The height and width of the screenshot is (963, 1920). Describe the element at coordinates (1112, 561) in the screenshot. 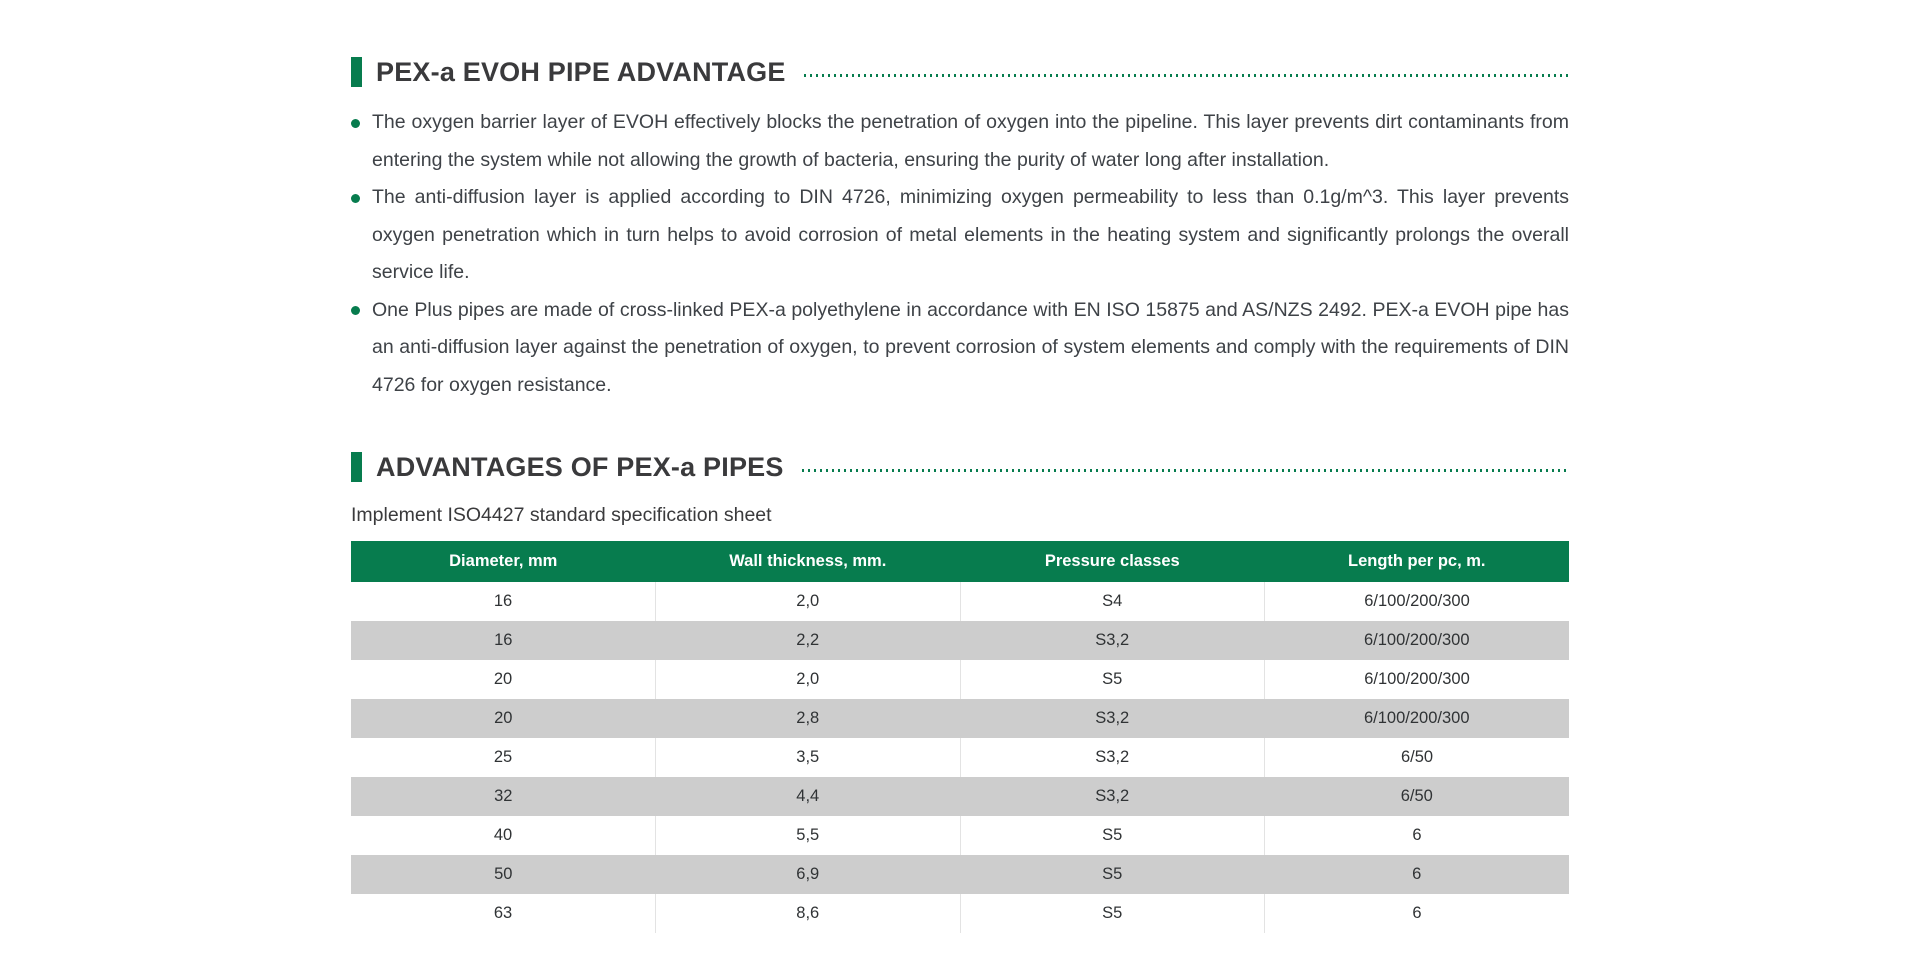

I see `table-header-cell: Pressure classes` at that location.